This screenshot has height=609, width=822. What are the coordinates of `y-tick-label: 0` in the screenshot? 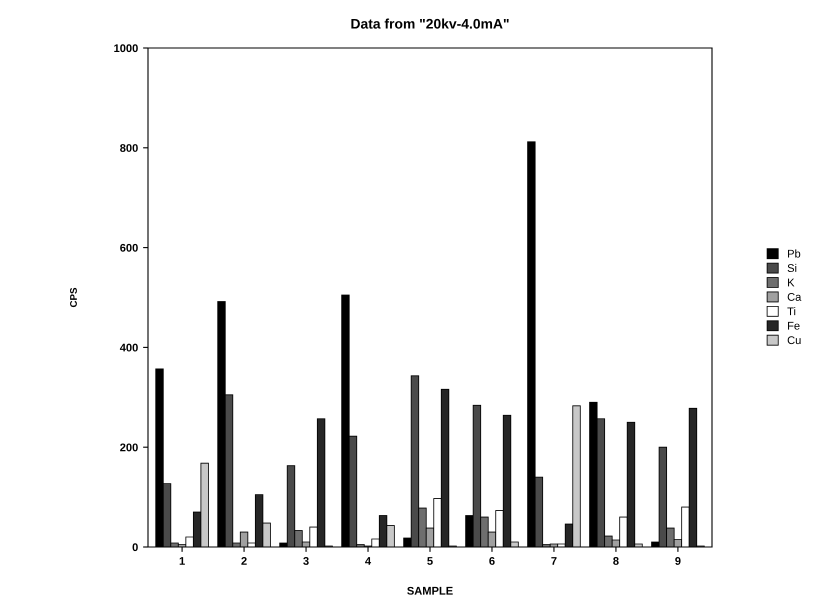 It's located at (135, 547).